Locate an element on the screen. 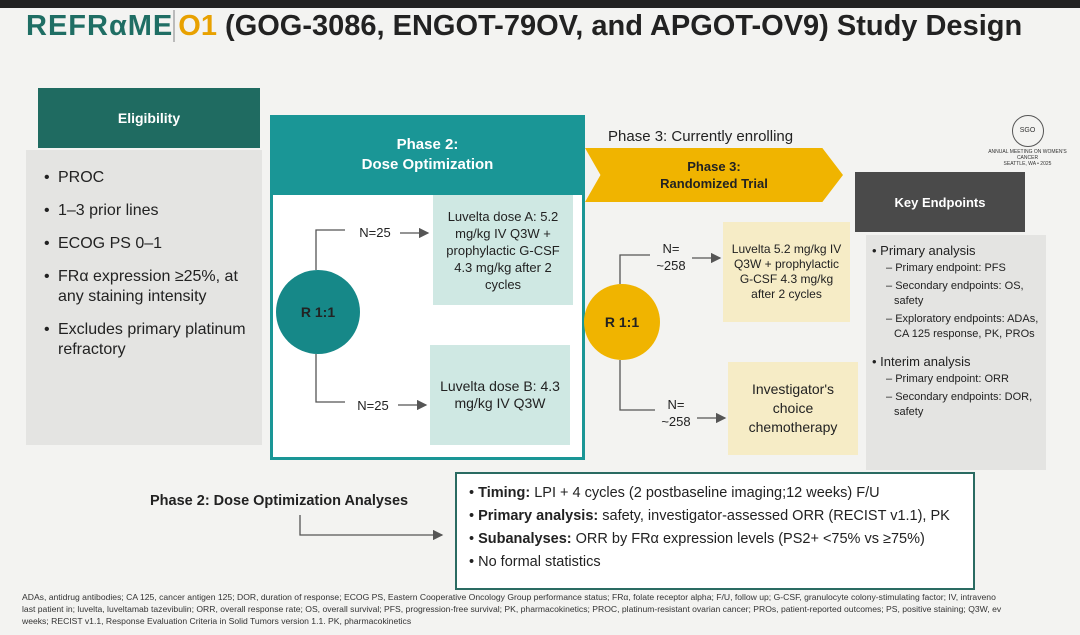 Image resolution: width=1080 pixels, height=635 pixels. header-text: Phase 2: is located at coordinates (427, 144).